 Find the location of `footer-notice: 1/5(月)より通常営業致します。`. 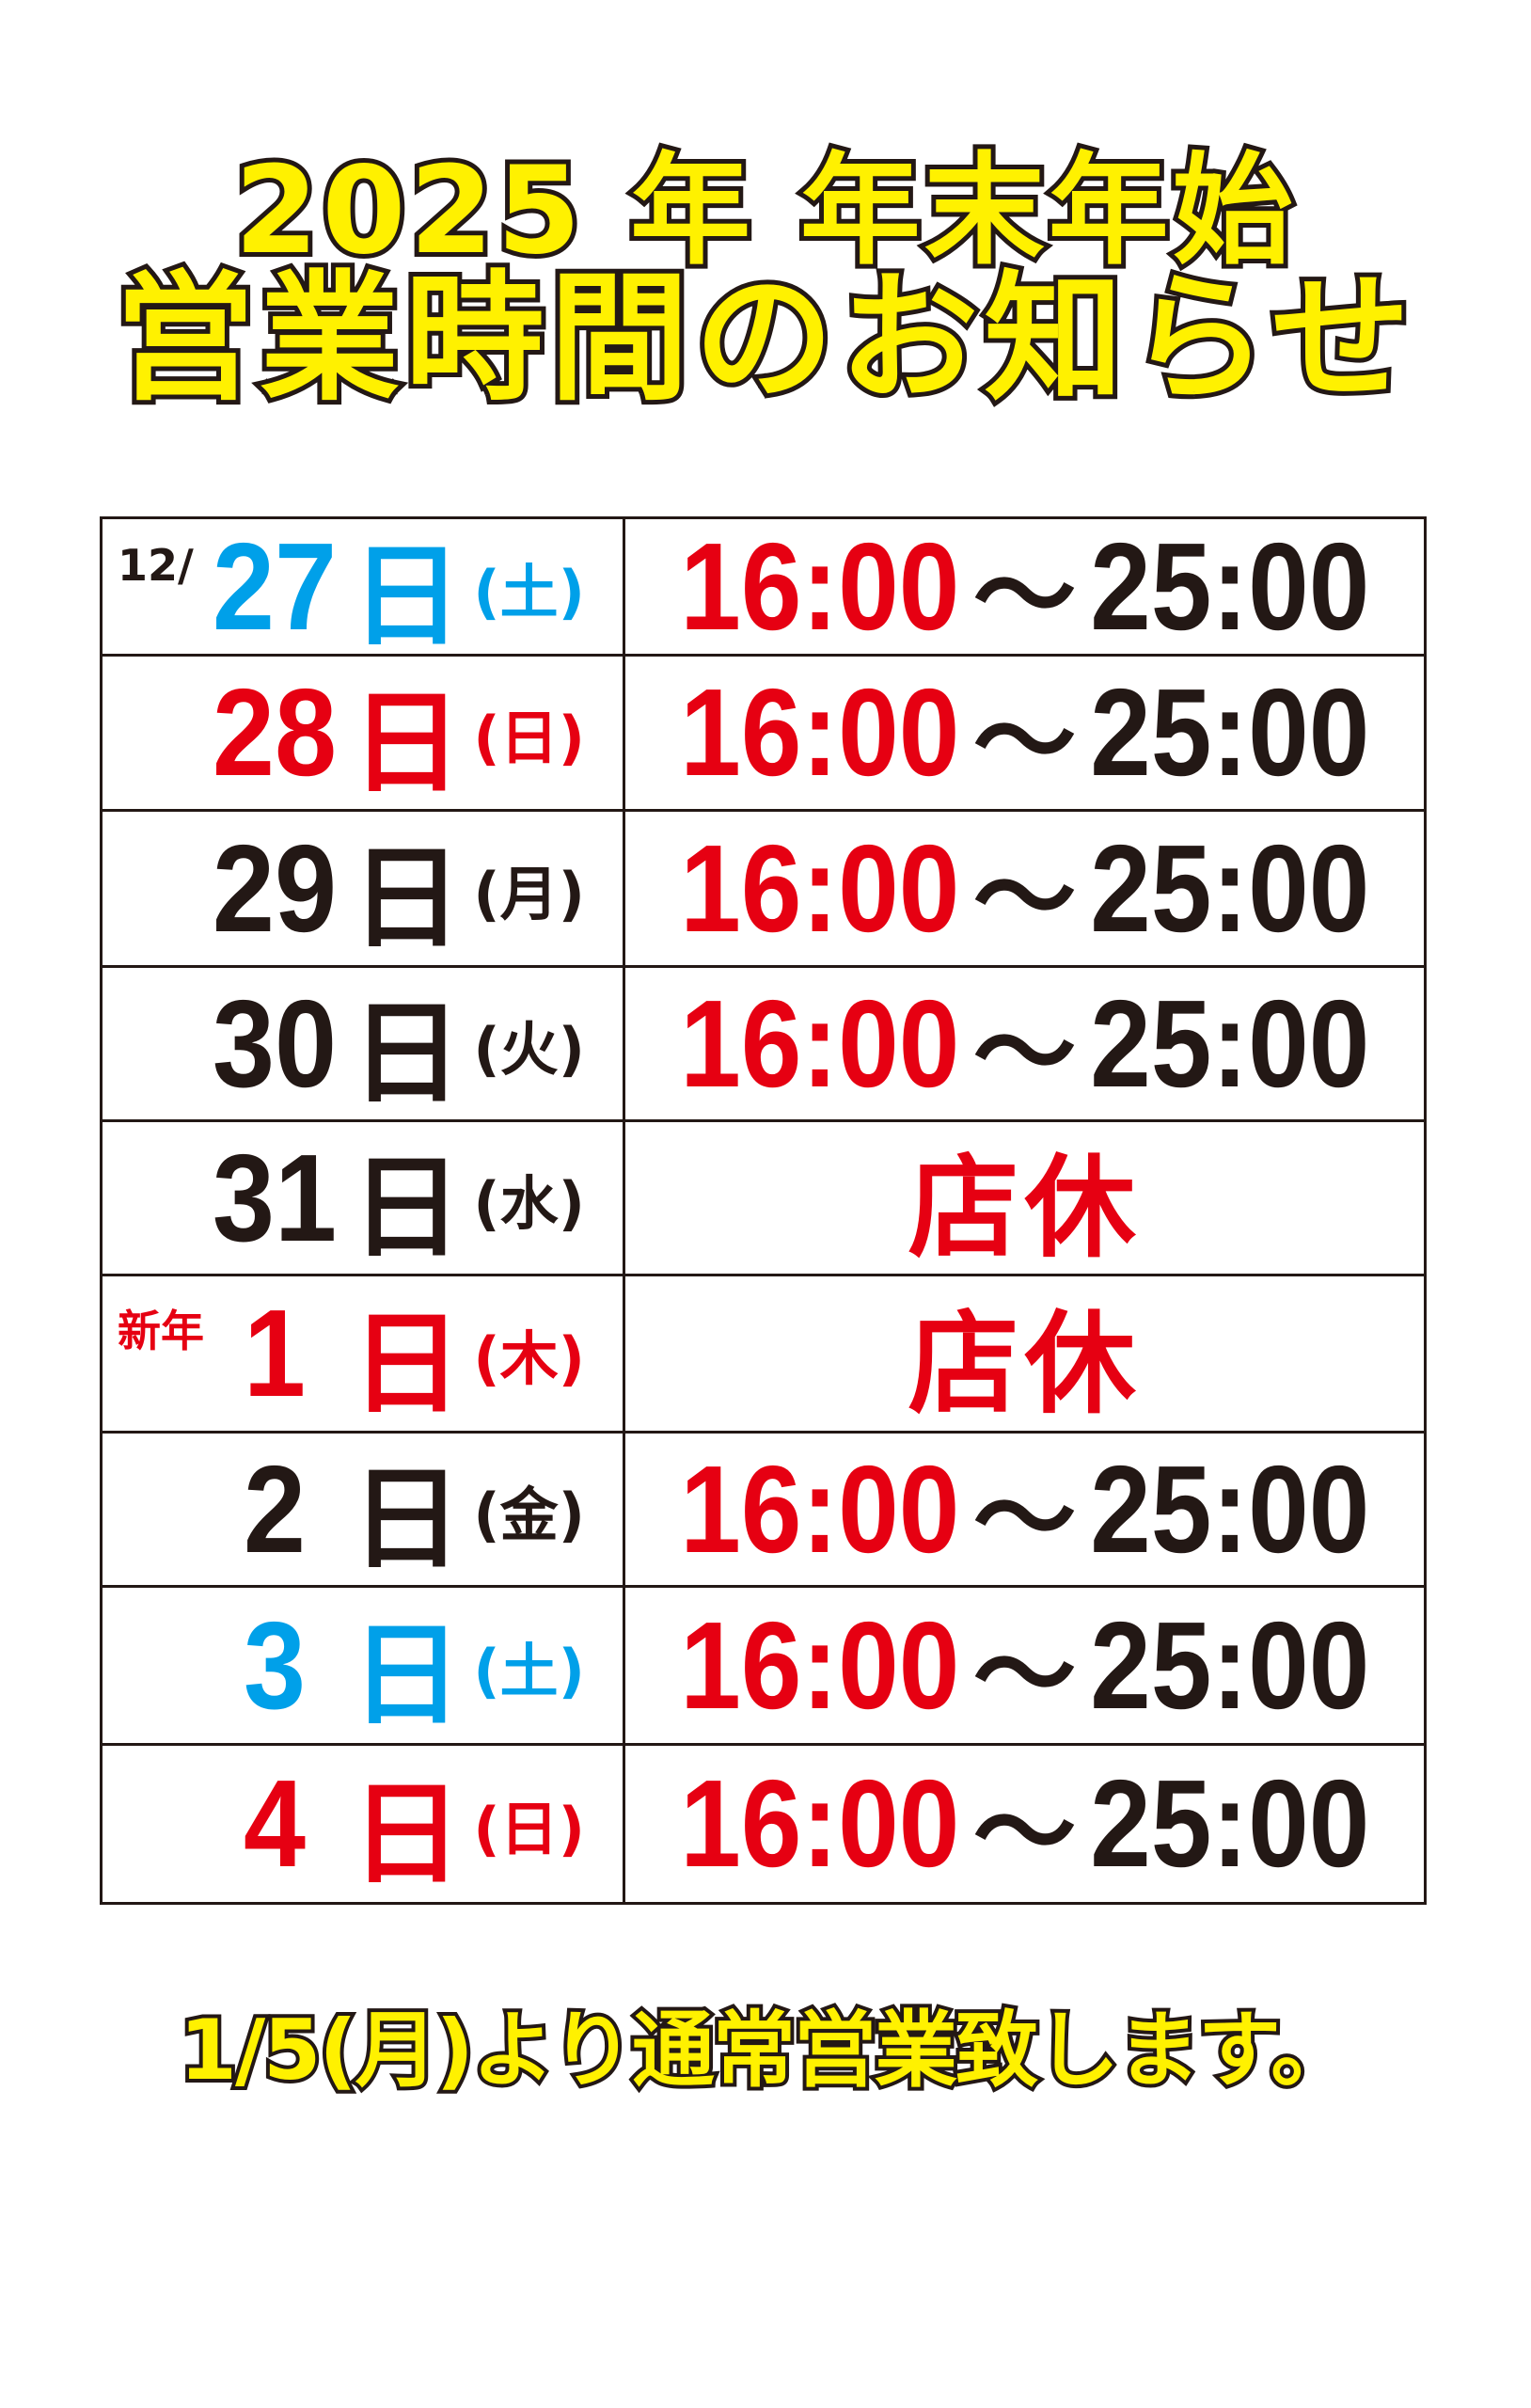

footer-notice: 1/5(月)より通常営業致します。 is located at coordinates (766, 2050).